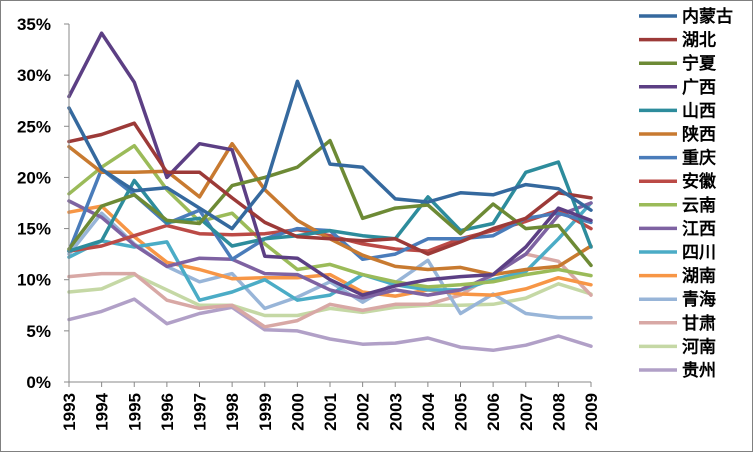  I want to click on y-tick-label: 25%, so click(34, 126).